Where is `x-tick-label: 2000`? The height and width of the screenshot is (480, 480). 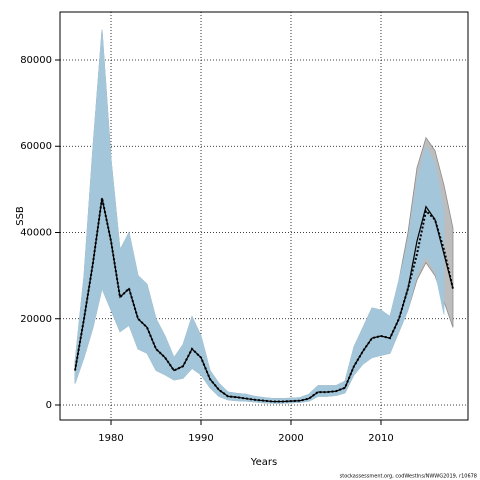 x-tick-label: 2000 is located at coordinates (290, 438).